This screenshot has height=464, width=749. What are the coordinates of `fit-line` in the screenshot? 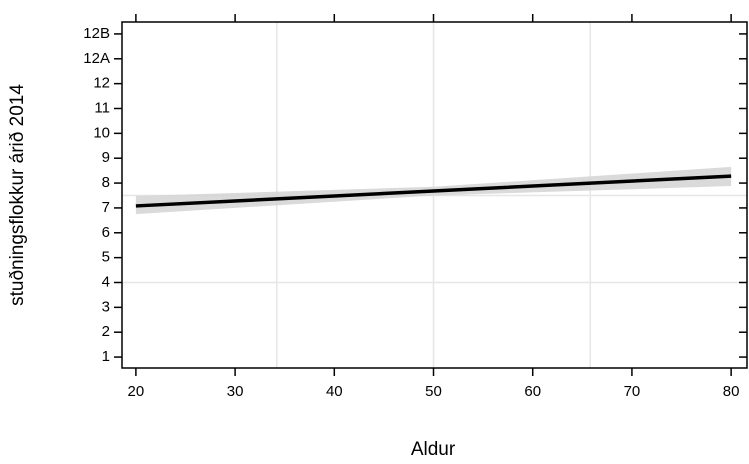 It's located at (433, 191).